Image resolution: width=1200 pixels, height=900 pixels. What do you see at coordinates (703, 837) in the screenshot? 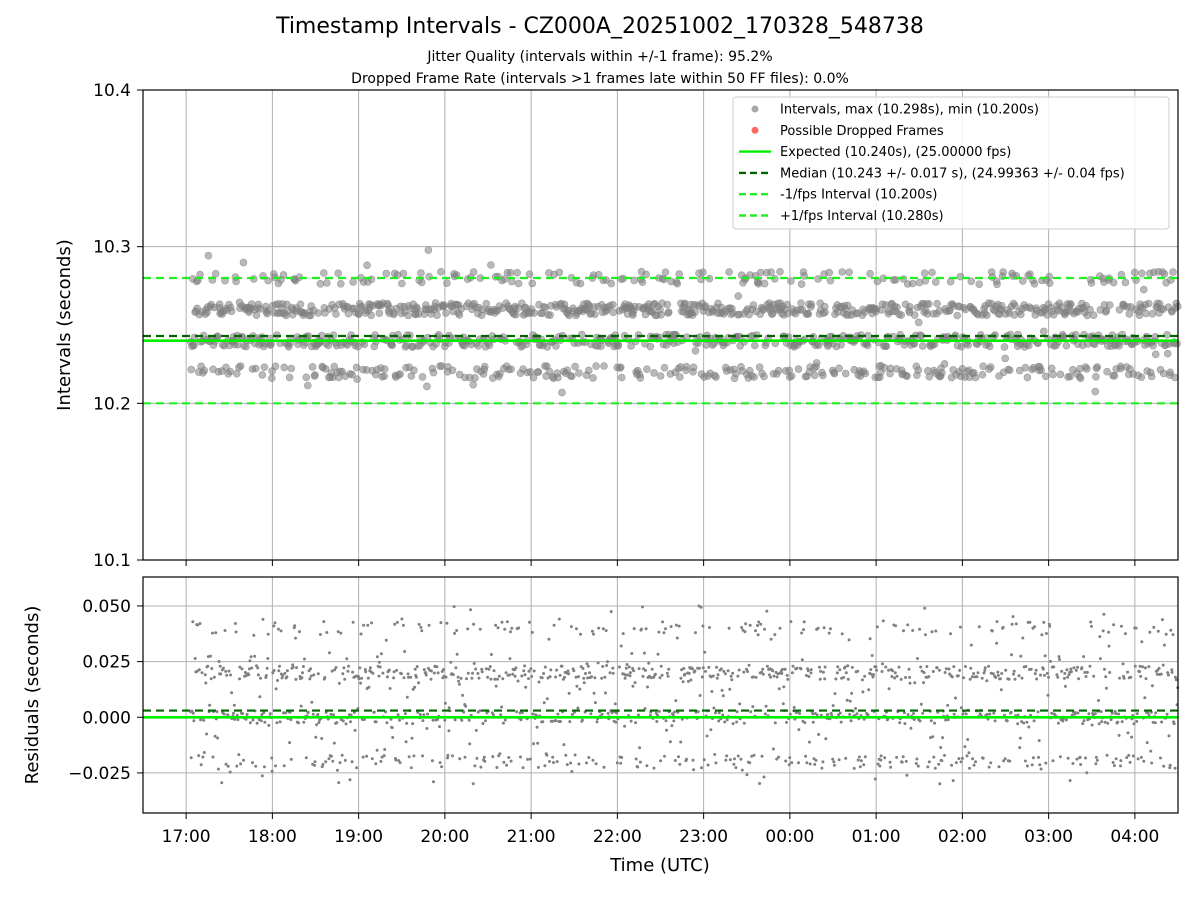
I see `x-tick-label: 23:00` at bounding box center [703, 837].